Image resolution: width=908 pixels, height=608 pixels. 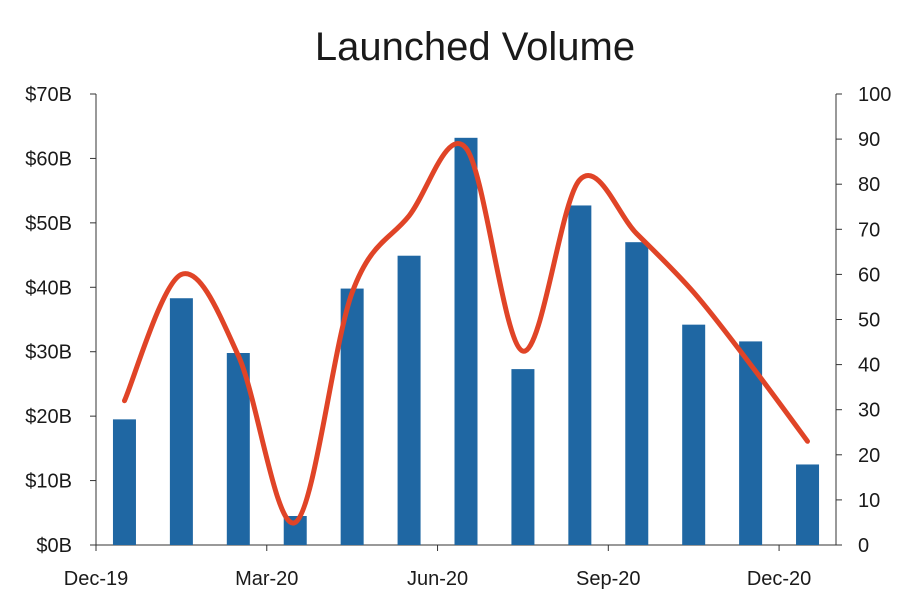 I want to click on right-tick-label: 90, so click(x=869, y=140).